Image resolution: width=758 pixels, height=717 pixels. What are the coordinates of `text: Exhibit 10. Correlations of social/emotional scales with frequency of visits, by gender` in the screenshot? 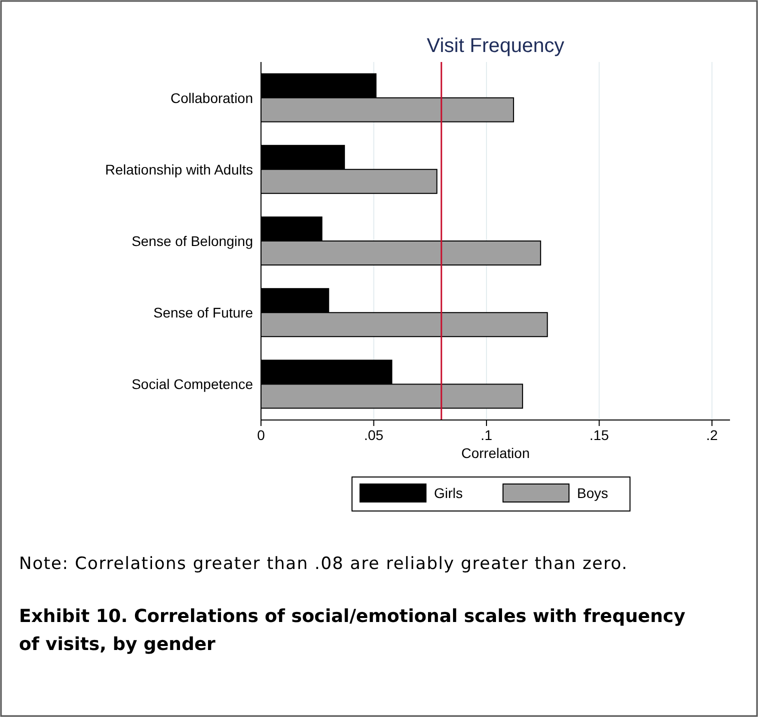 It's located at (352, 630).